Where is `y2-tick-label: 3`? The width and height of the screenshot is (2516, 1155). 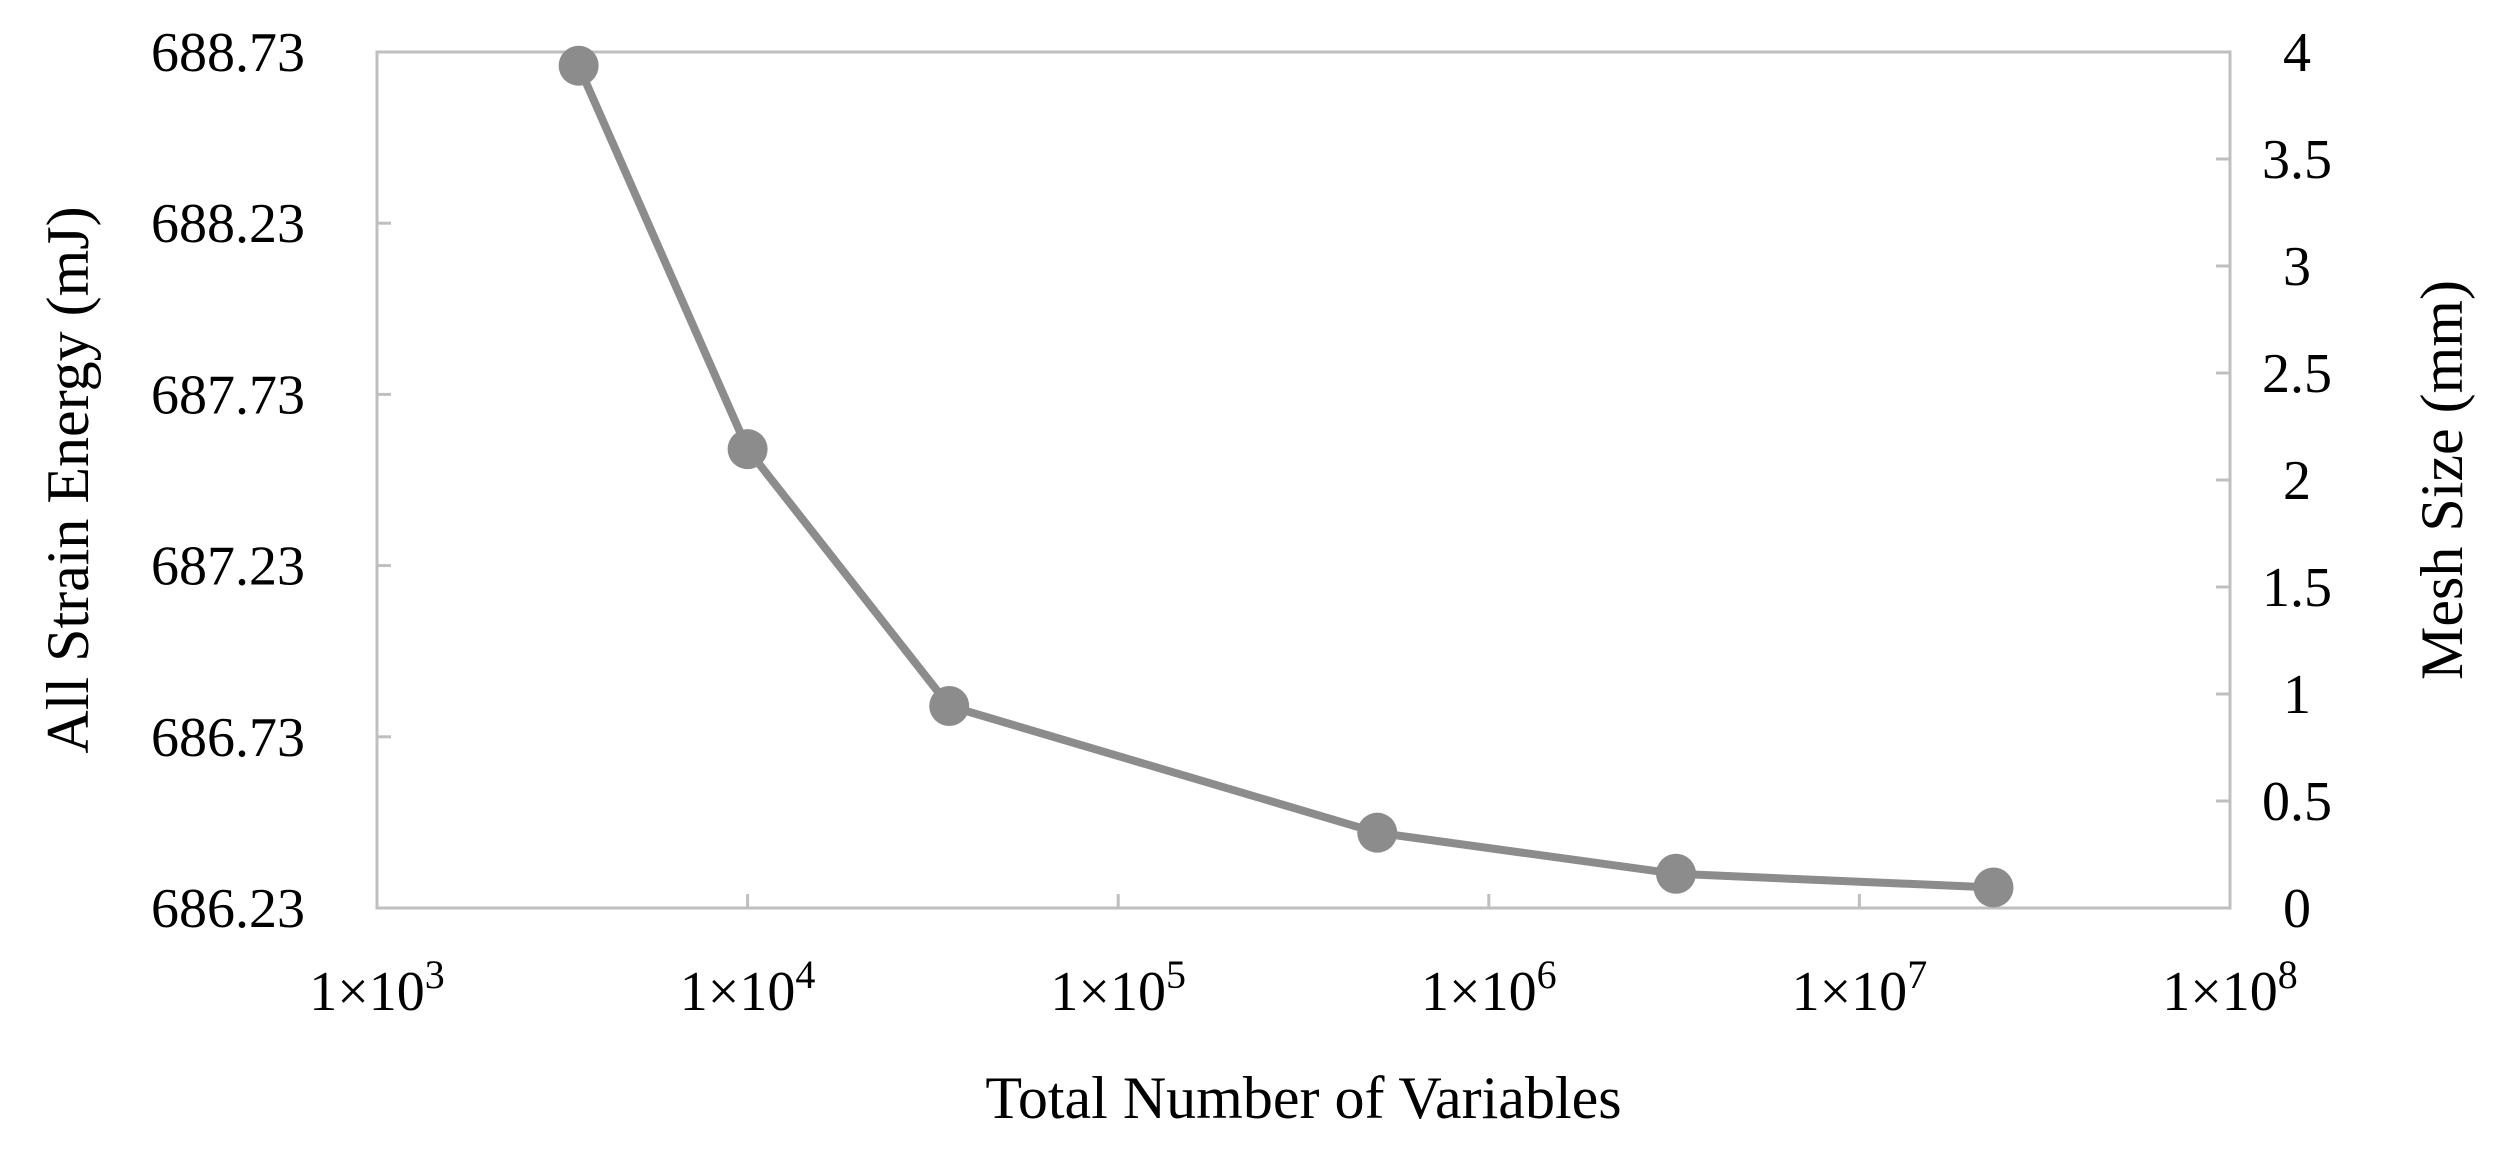
y2-tick-label: 3 is located at coordinates (2297, 267).